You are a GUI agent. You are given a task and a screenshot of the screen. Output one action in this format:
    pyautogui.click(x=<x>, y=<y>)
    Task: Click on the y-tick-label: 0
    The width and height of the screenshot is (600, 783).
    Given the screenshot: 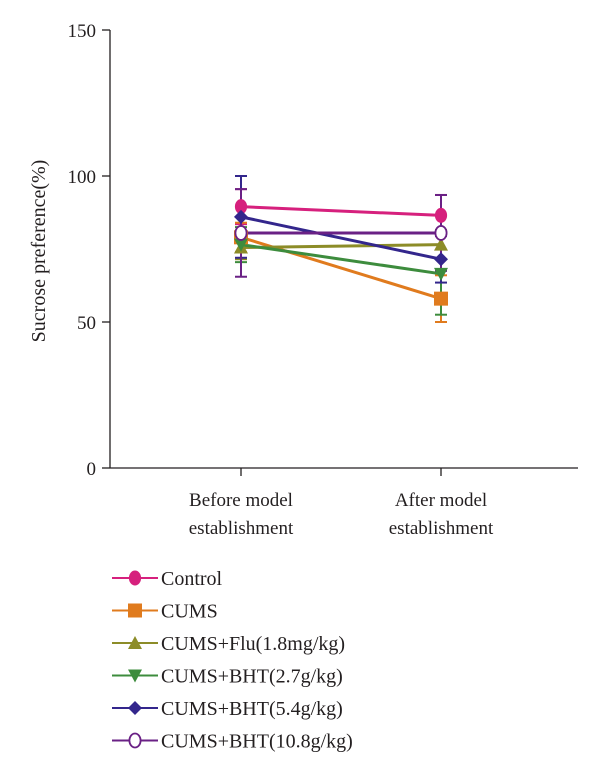 What is the action you would take?
    pyautogui.click(x=92, y=469)
    